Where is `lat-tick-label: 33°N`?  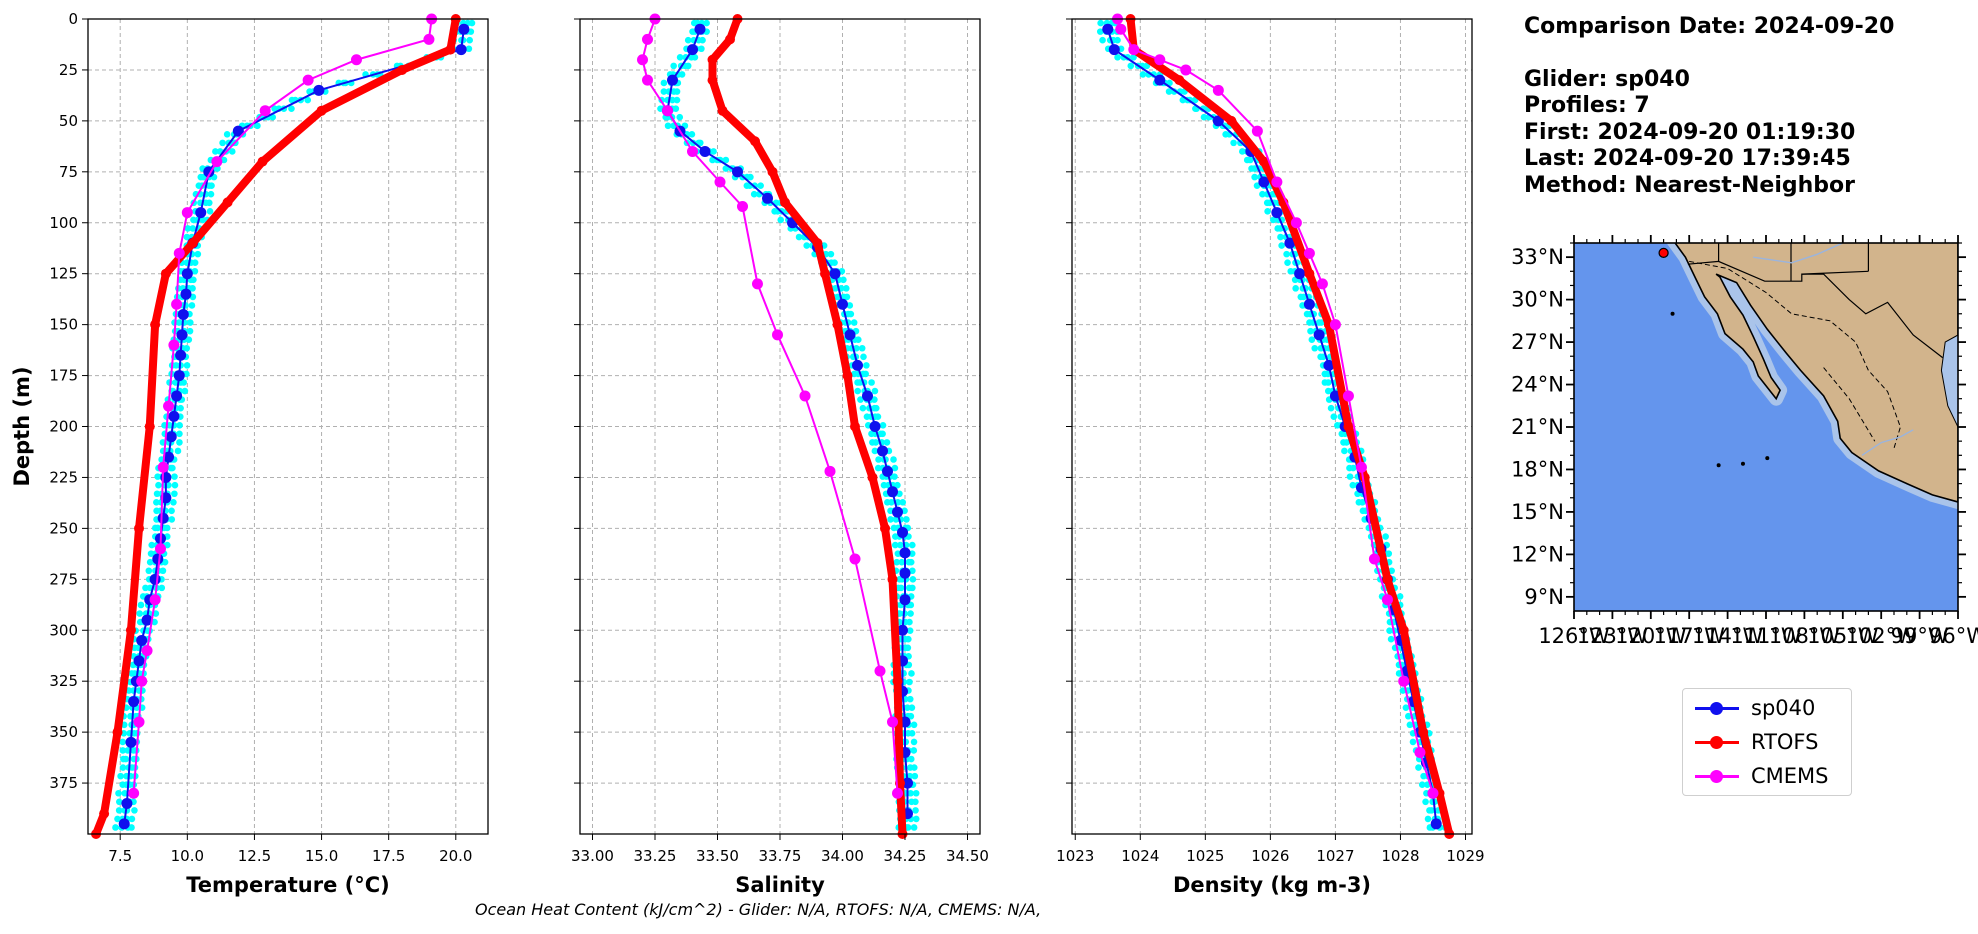 lat-tick-label: 33°N is located at coordinates (1537, 257).